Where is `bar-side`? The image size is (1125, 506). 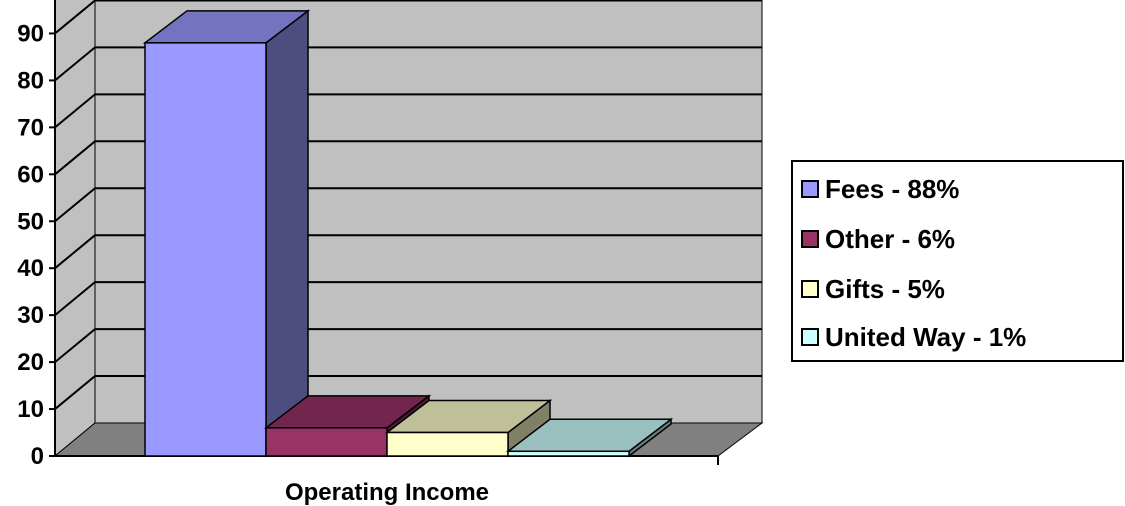 bar-side is located at coordinates (287, 233).